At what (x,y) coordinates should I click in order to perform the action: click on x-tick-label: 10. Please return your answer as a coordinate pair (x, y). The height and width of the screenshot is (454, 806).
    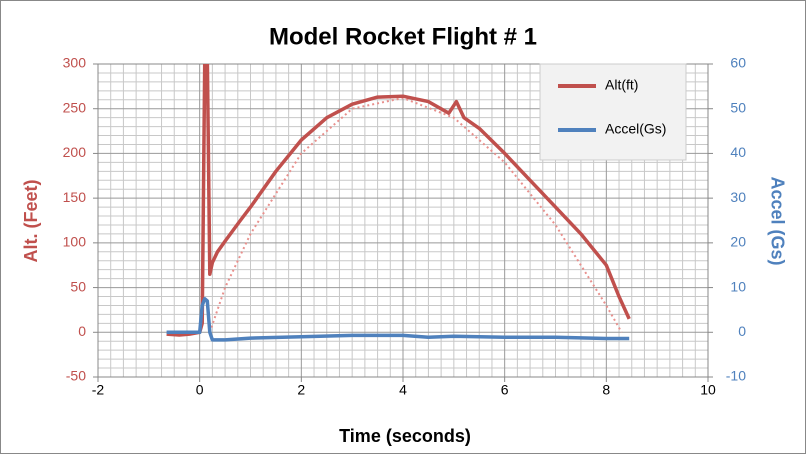
    Looking at the image, I should click on (708, 390).